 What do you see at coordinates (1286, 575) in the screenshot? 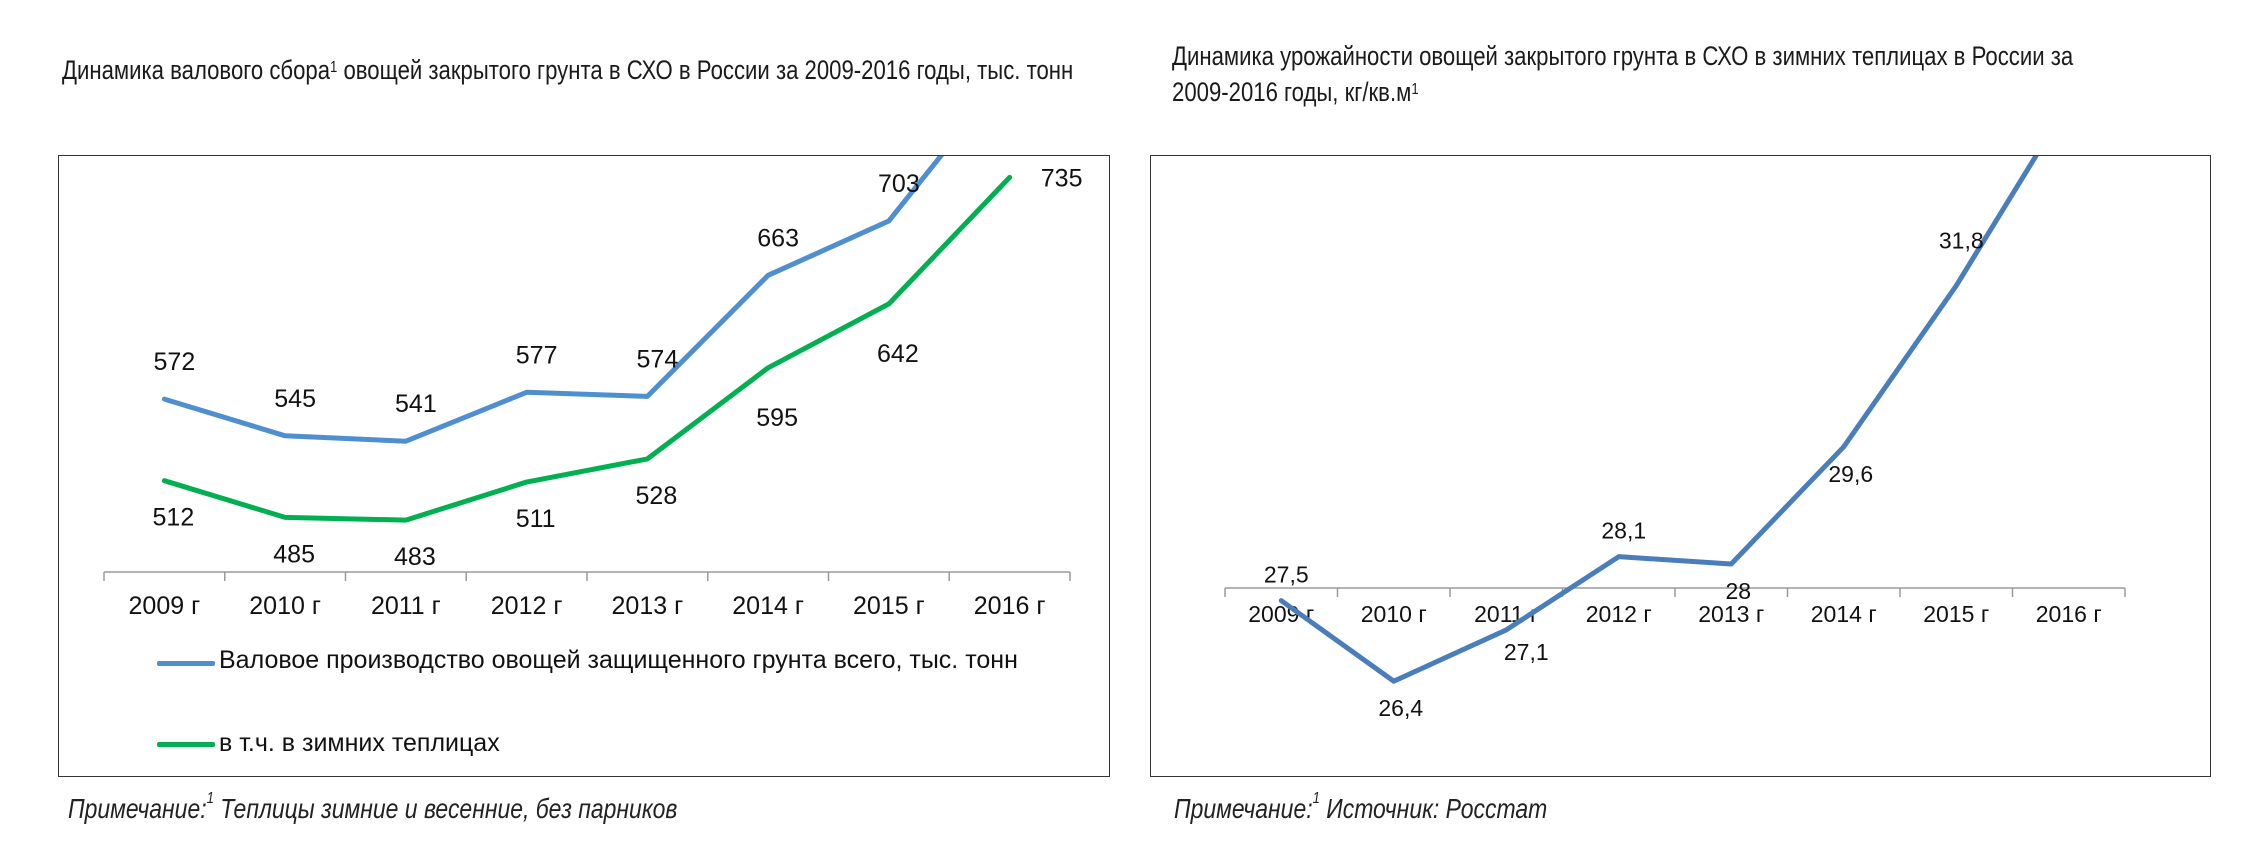
I see `data-label: 27,5` at bounding box center [1286, 575].